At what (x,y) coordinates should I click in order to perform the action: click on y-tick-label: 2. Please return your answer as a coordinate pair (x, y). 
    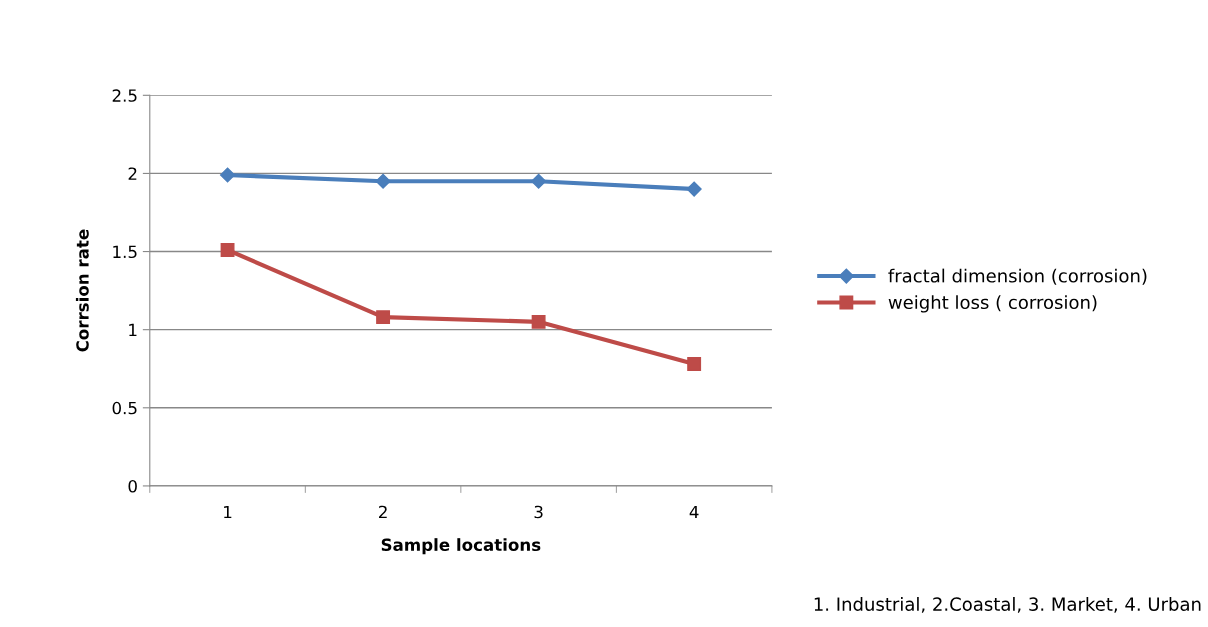
    Looking at the image, I should click on (132, 173).